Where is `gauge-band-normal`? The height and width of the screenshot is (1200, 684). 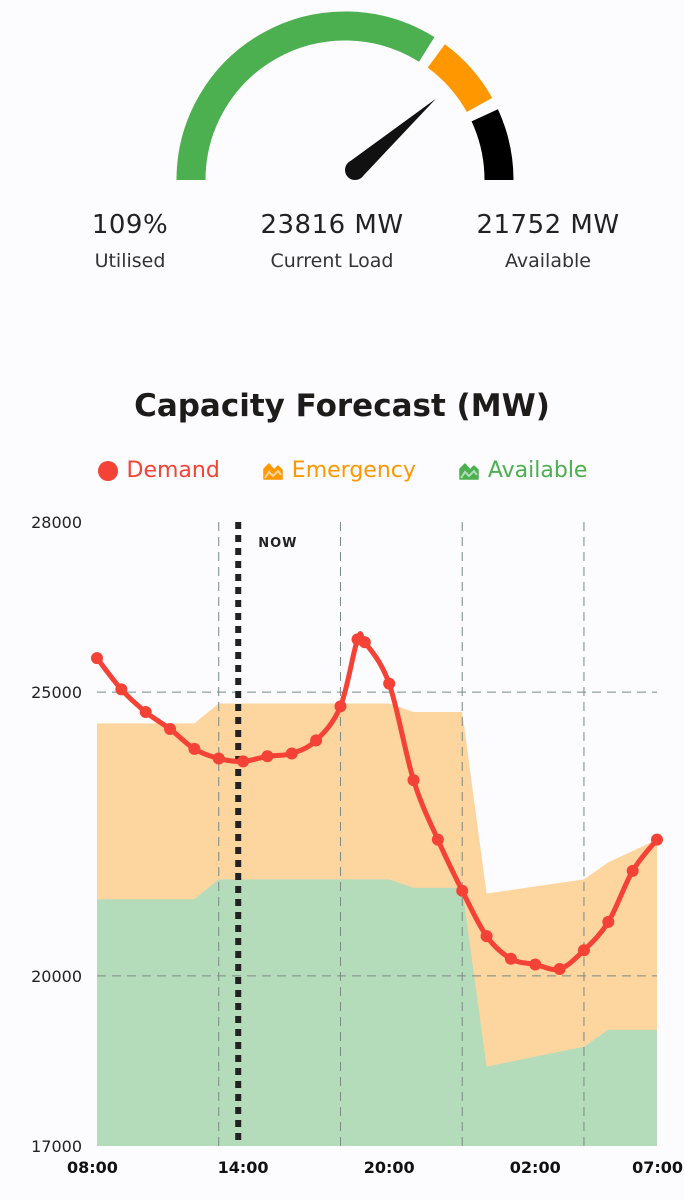
gauge-band-normal is located at coordinates (305, 96).